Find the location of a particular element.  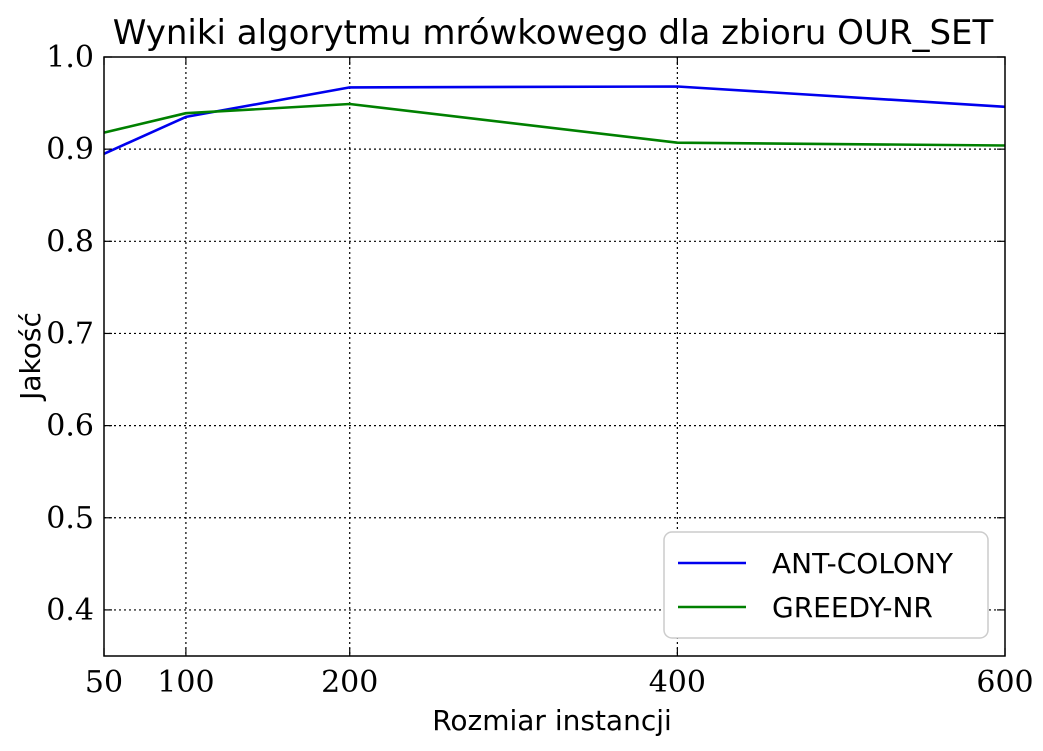

series-line-greedy-nr is located at coordinates (554, 124).